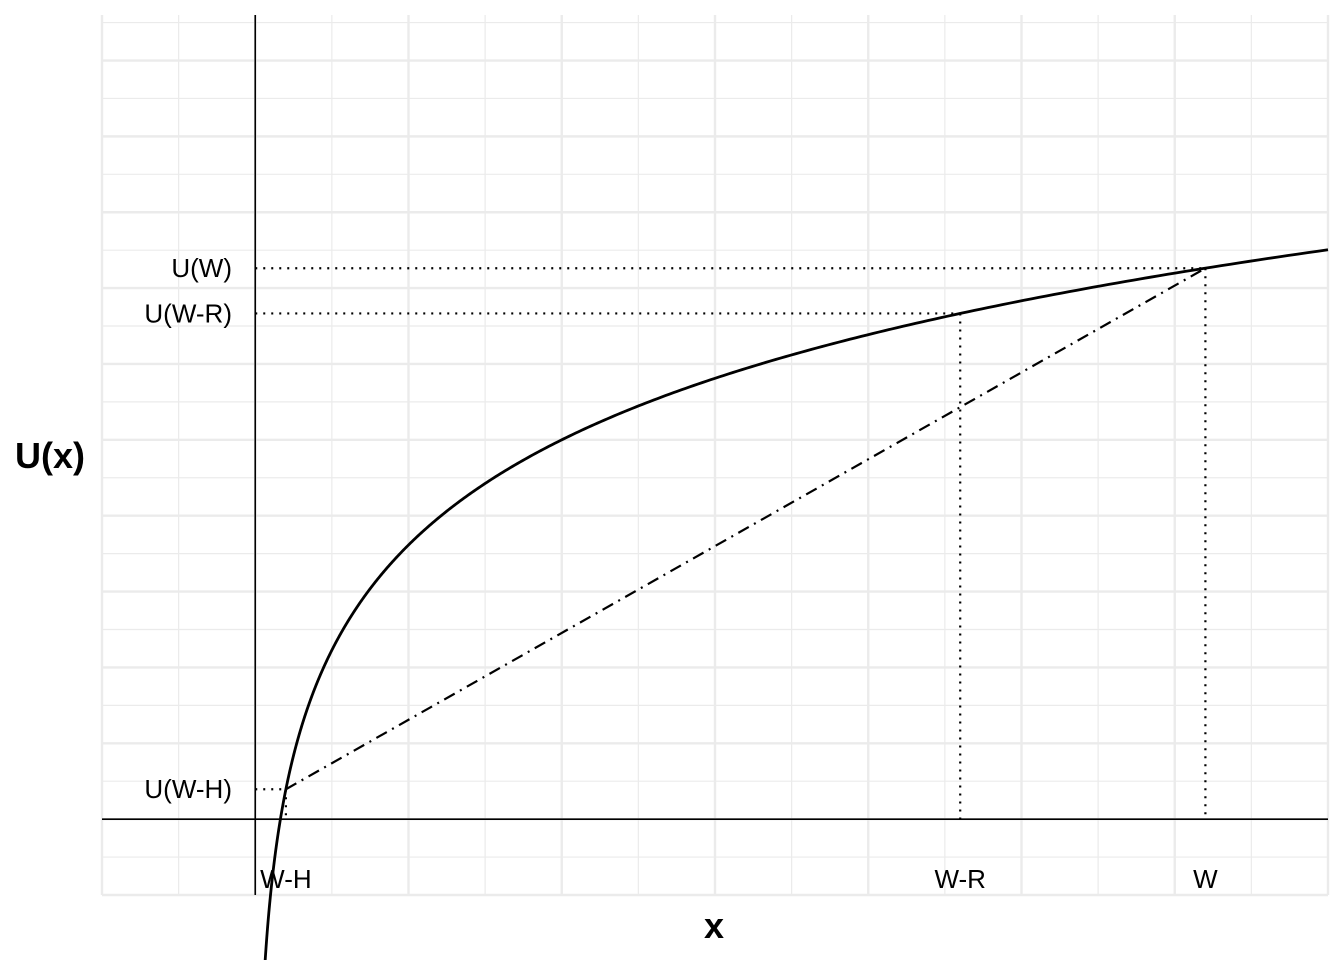 The width and height of the screenshot is (1344, 960). What do you see at coordinates (188, 789) in the screenshot?
I see `y-tick-label: U(W-H)` at bounding box center [188, 789].